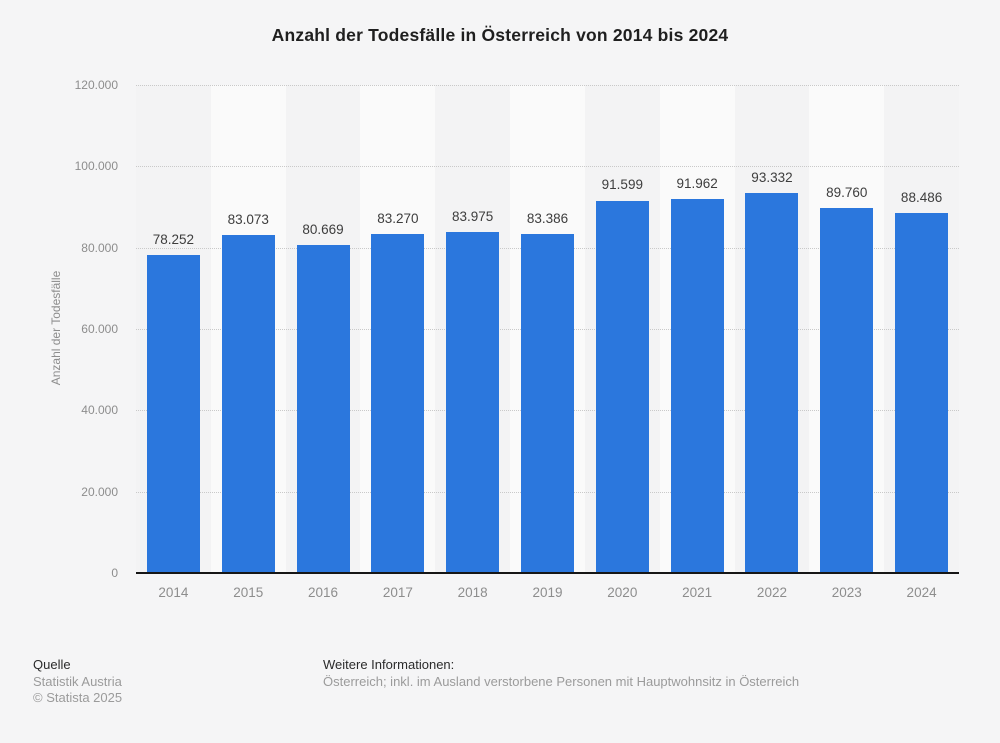 The height and width of the screenshot is (743, 1000). What do you see at coordinates (697, 592) in the screenshot?
I see `x-tick-label-2021: 2021` at bounding box center [697, 592].